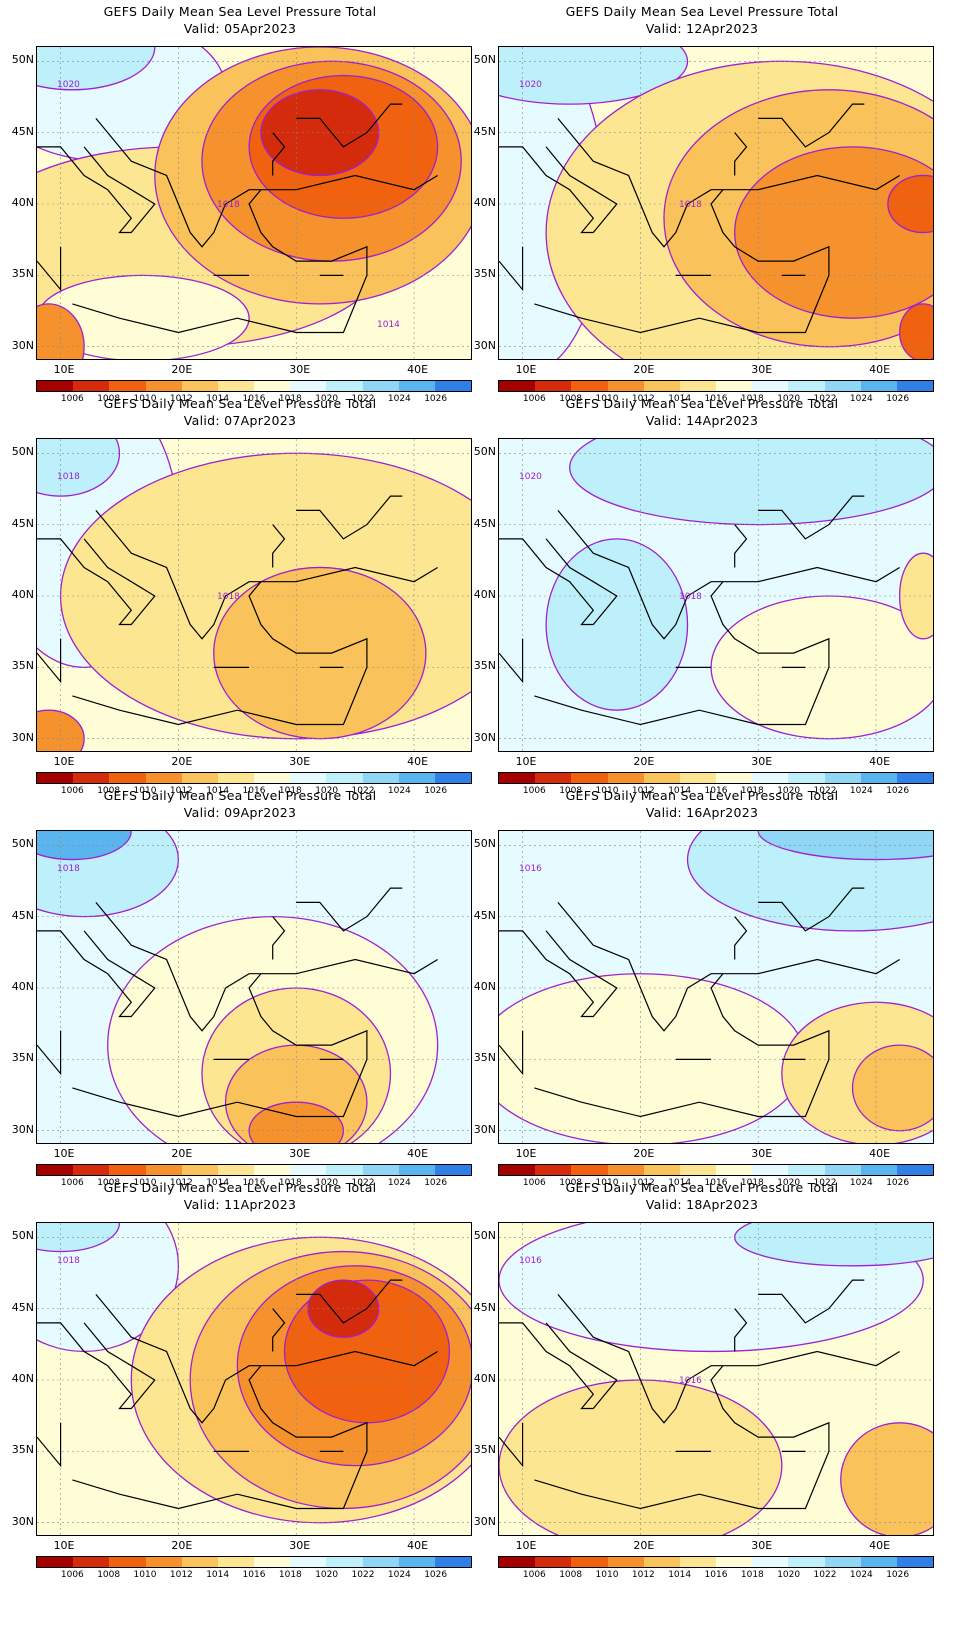 The width and height of the screenshot is (964, 1640). I want to click on latitude-label: 50N, so click(22, 60).